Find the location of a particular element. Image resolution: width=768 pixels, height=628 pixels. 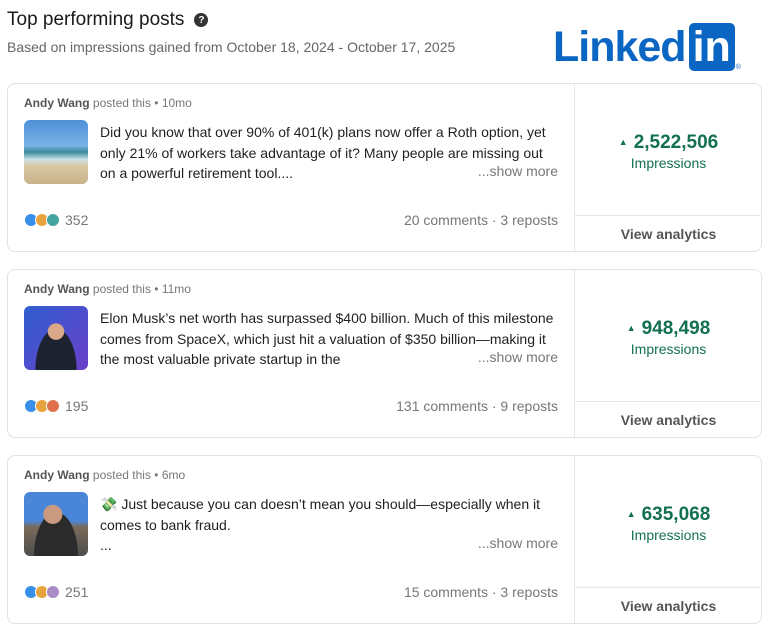

impressions: ▲ 948,498 Impressions is located at coordinates (668, 337).